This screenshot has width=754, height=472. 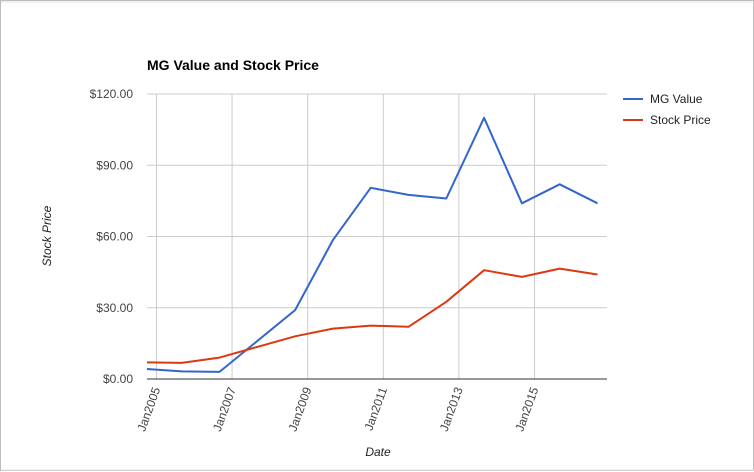 I want to click on x-axis-title: Date, so click(x=378, y=452).